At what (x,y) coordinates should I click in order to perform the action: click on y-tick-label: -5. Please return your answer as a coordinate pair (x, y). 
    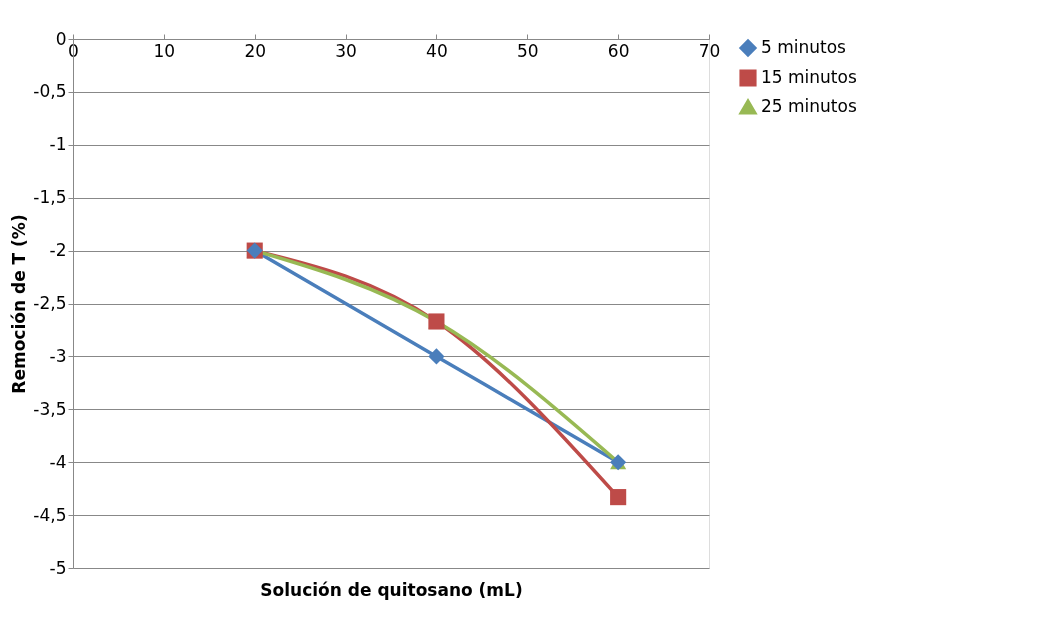
    Looking at the image, I should click on (58, 567).